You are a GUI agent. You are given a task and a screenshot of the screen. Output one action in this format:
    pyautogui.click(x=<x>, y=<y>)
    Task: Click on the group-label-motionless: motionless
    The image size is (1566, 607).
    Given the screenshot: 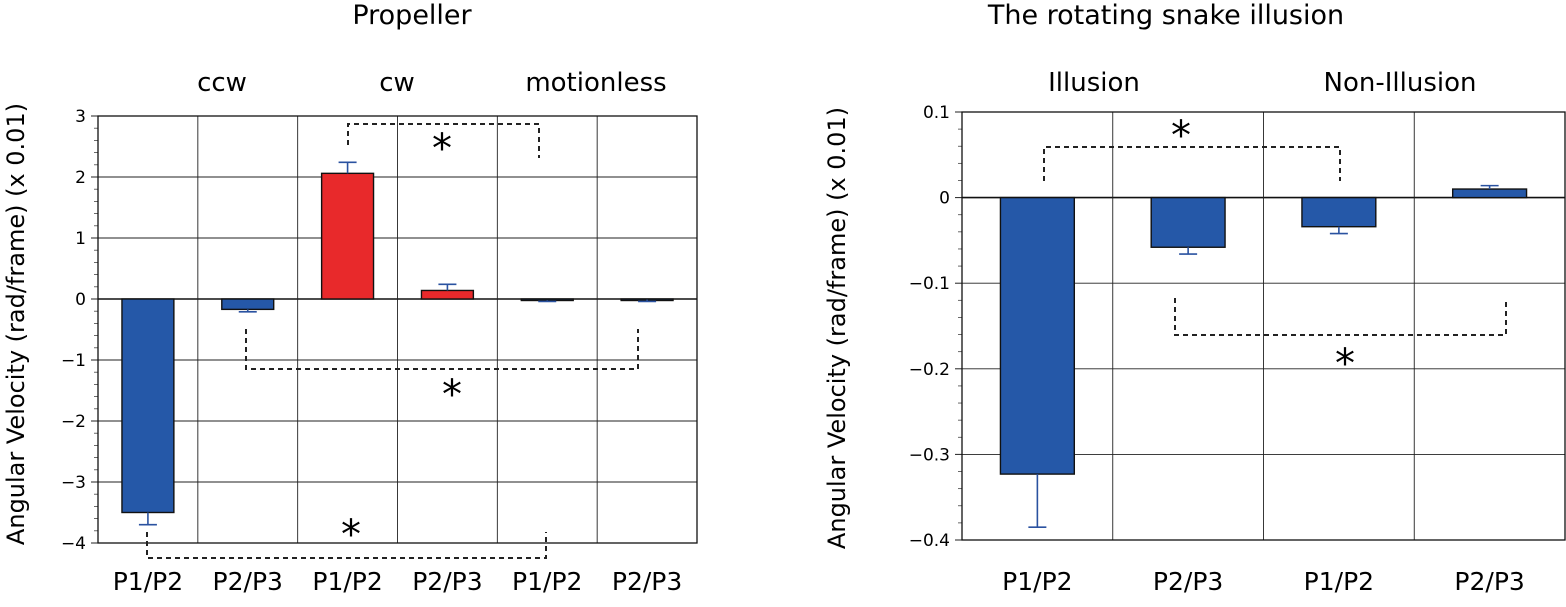 What is the action you would take?
    pyautogui.click(x=595, y=83)
    